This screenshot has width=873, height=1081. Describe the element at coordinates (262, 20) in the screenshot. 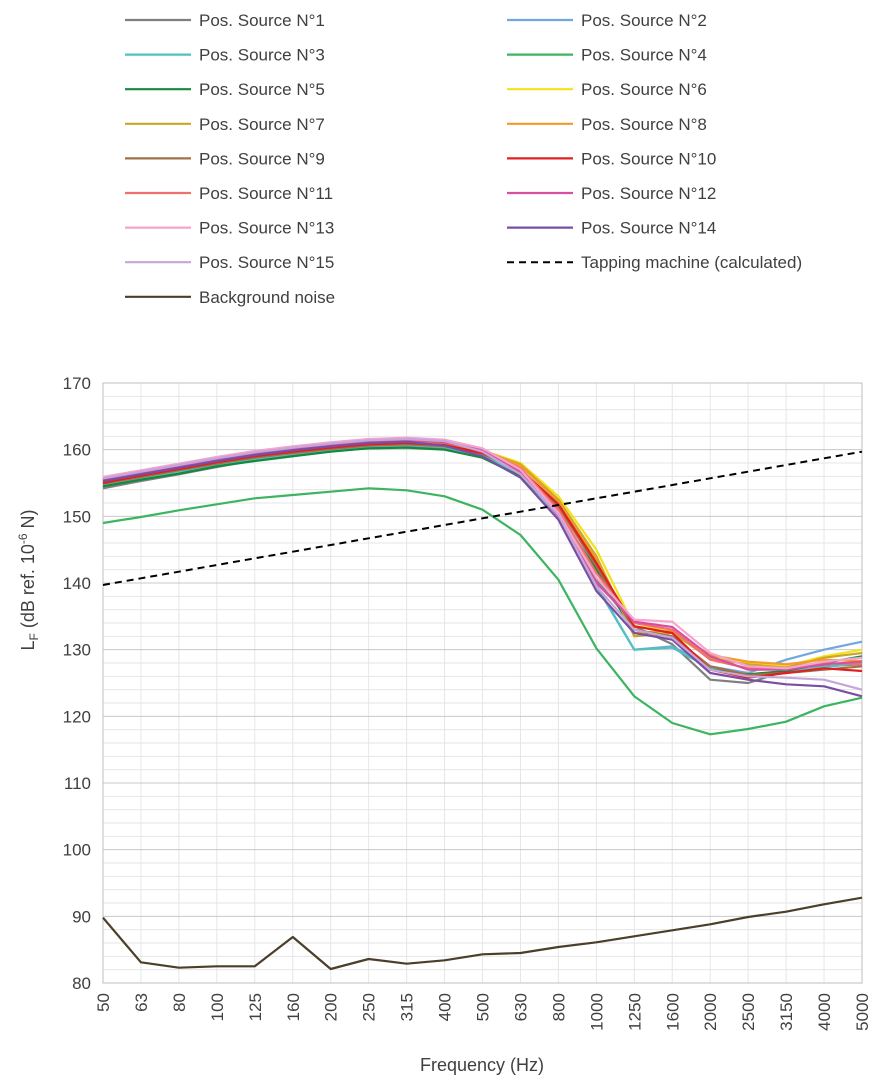

I see `legend-label: Pos. Source N°1` at that location.